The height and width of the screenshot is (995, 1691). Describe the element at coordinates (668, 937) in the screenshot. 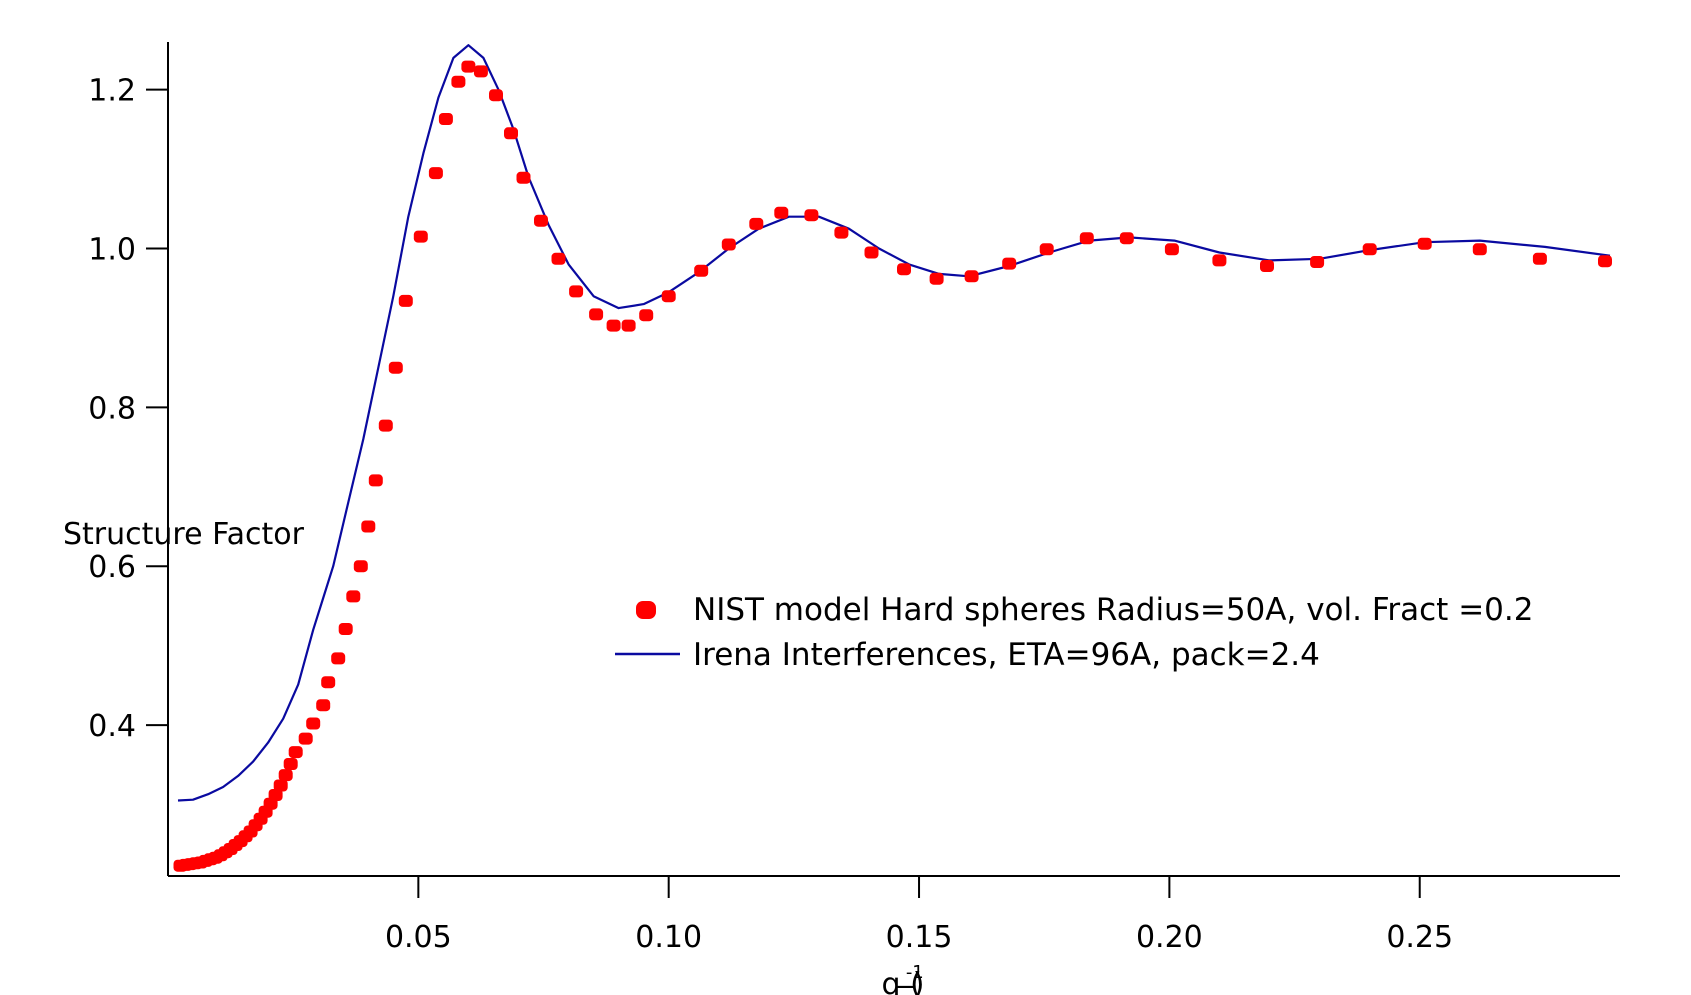

I see `x-tick-label: 0.10` at that location.